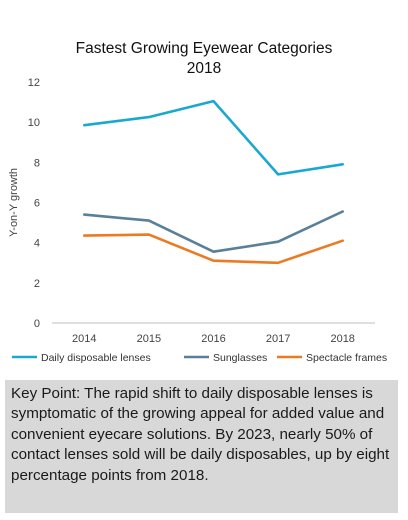 The height and width of the screenshot is (520, 408). I want to click on x-tick-label: 2014, so click(84, 339).